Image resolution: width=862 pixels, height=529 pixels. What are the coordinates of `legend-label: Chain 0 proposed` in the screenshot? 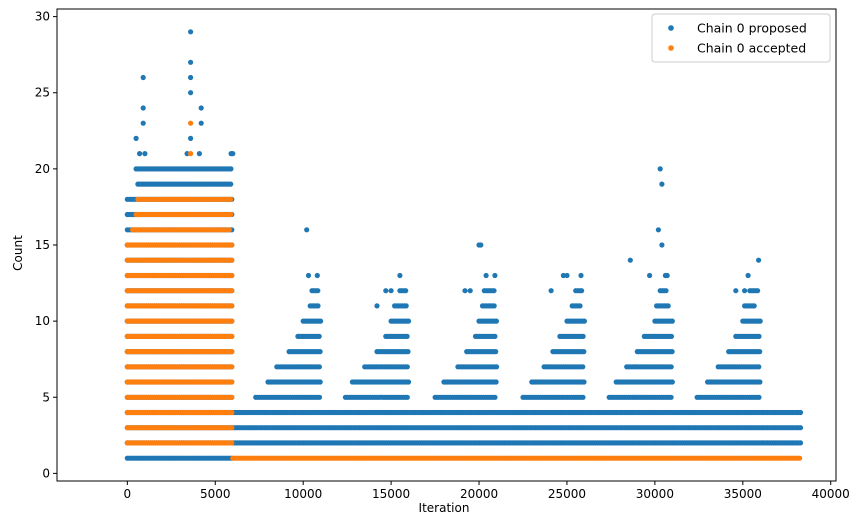 It's located at (752, 28).